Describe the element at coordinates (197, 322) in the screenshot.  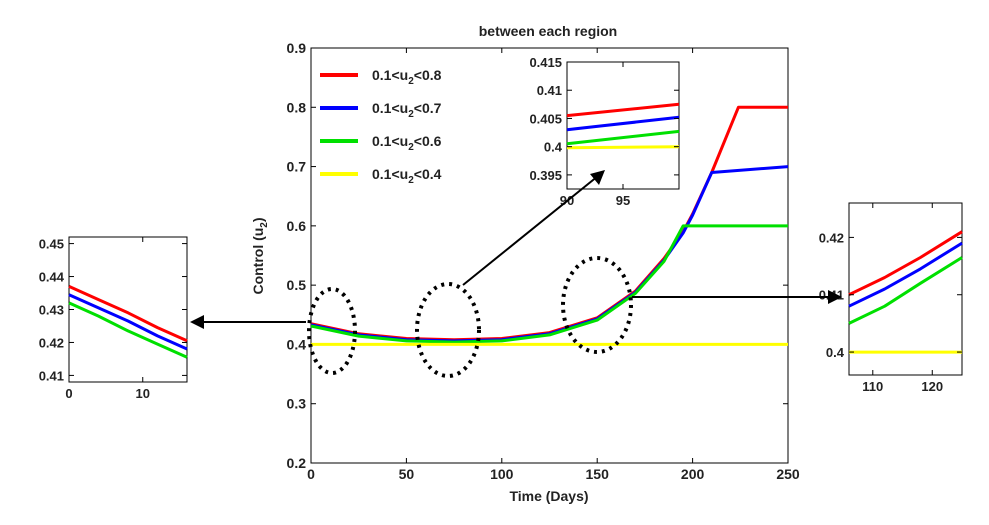
I see `arrow-left-head` at that location.